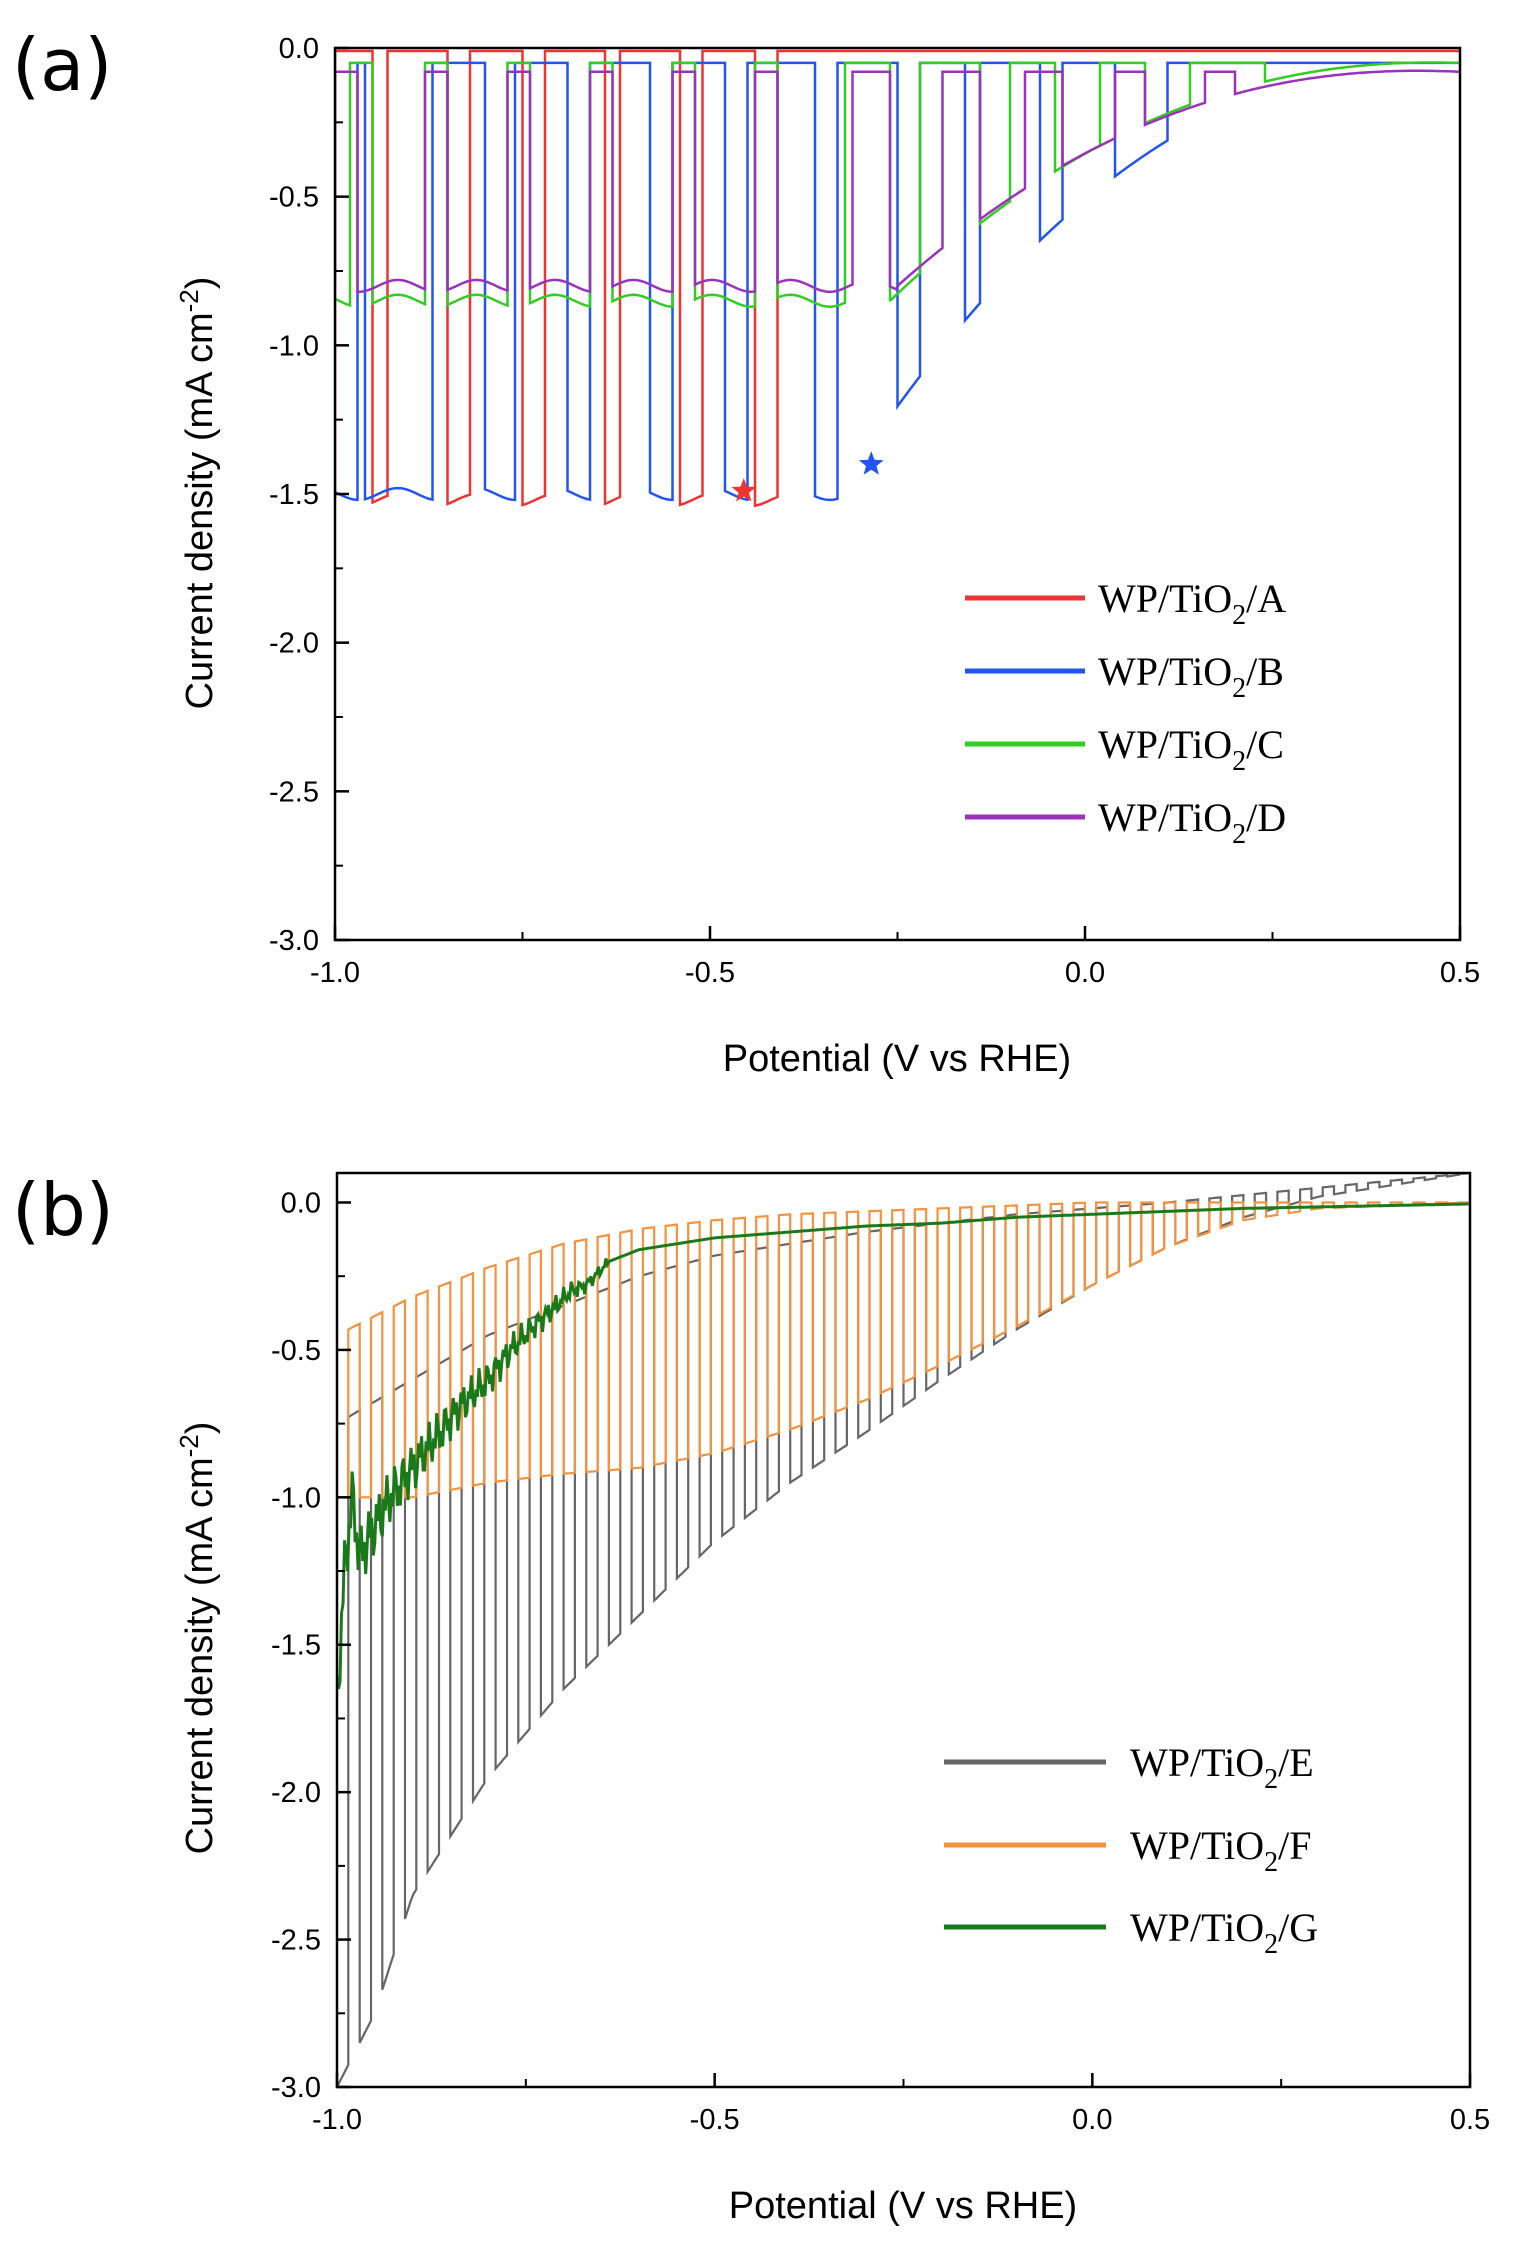 The width and height of the screenshot is (1515, 2249). What do you see at coordinates (1222, 1767) in the screenshot?
I see `legend-b-label-0: WP/TiO2/E` at bounding box center [1222, 1767].